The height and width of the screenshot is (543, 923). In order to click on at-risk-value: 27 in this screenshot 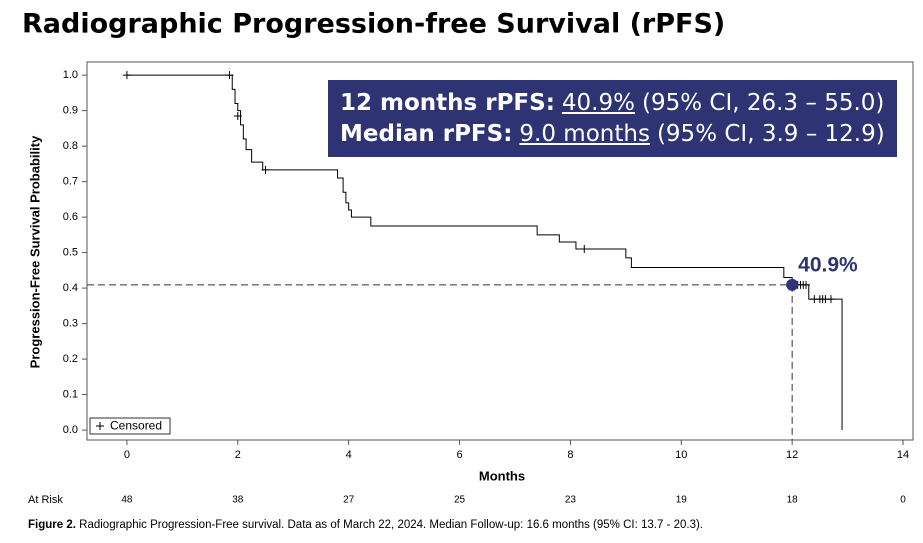, I will do `click(349, 500)`.